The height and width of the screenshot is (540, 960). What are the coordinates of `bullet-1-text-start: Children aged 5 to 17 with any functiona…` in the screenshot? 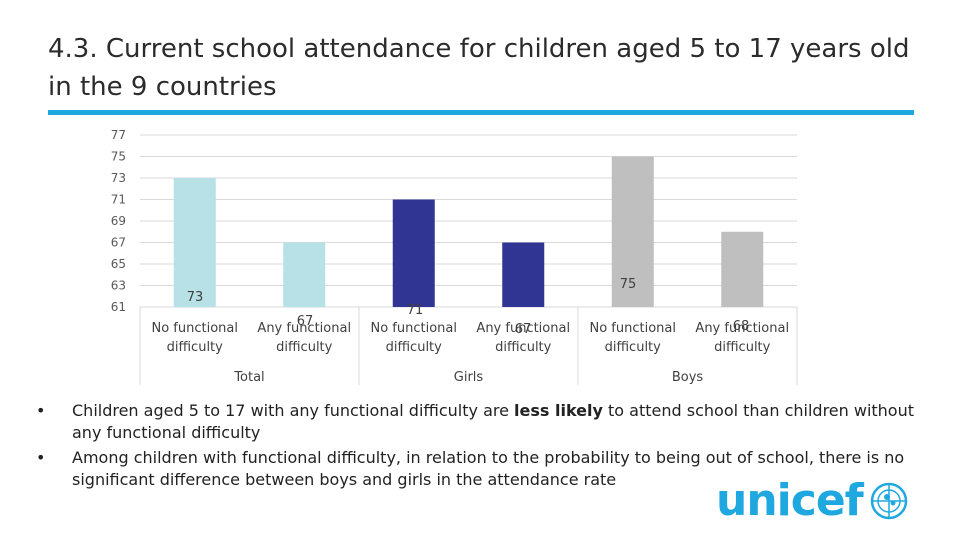 It's located at (293, 410).